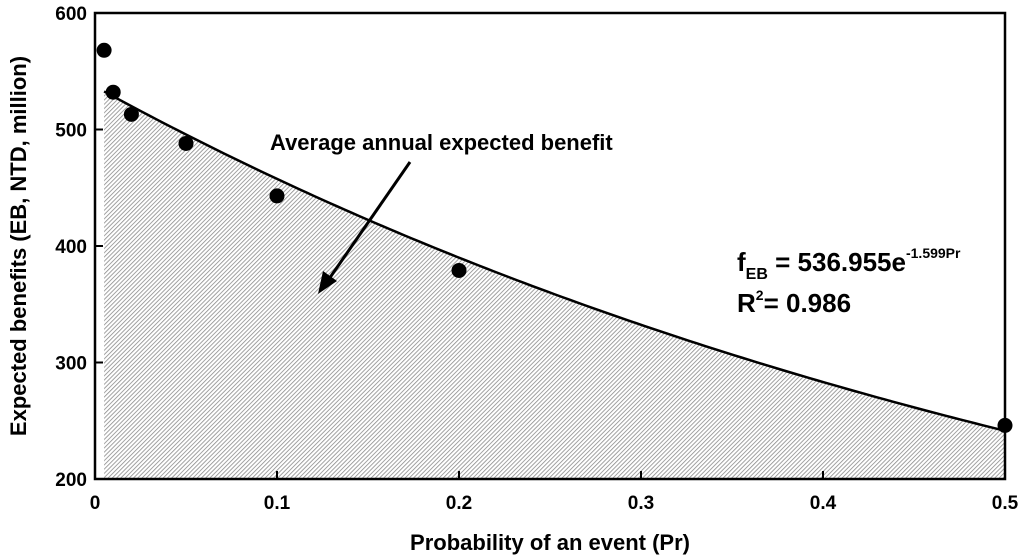 This screenshot has width=1024, height=560. Describe the element at coordinates (277, 503) in the screenshot. I see `x-tick-label: 0.1` at that location.